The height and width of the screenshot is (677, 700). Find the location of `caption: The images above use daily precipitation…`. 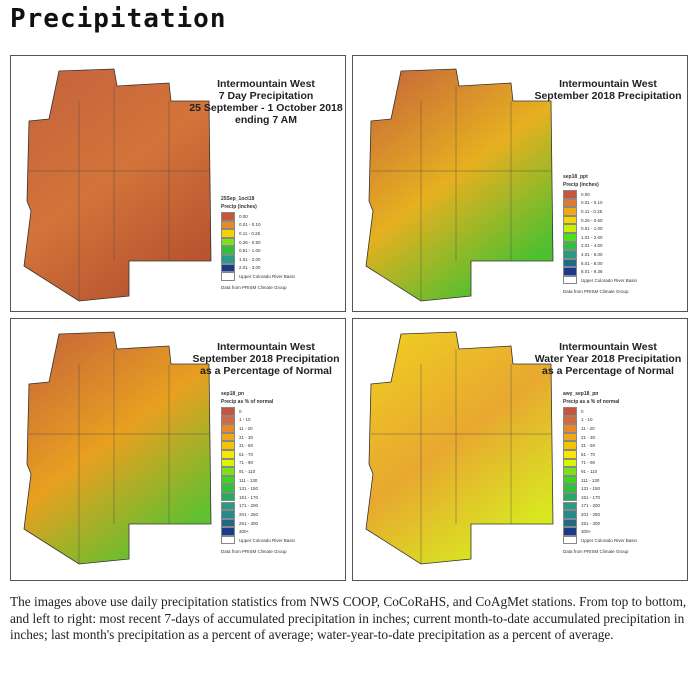

caption: The images above use daily precipitation… is located at coordinates (348, 618).